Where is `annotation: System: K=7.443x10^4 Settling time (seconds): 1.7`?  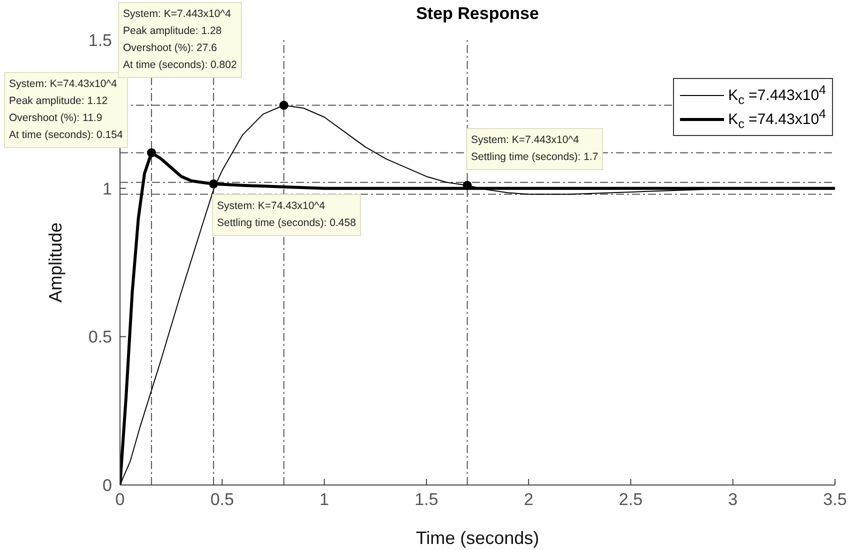
annotation: System: K=7.443x10^4 Settling time (seconds): 1.7 is located at coordinates (535, 149).